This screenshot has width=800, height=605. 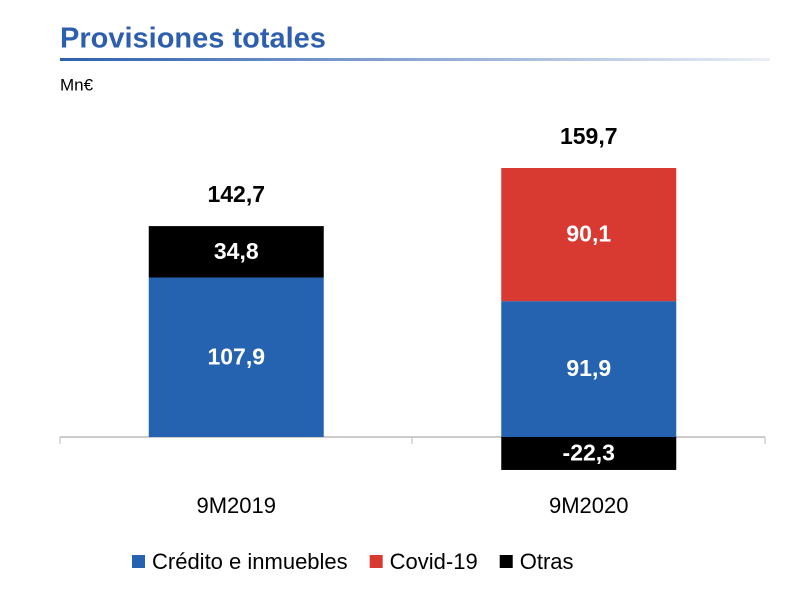 I want to click on unit-label: Mn€, so click(x=77, y=84).